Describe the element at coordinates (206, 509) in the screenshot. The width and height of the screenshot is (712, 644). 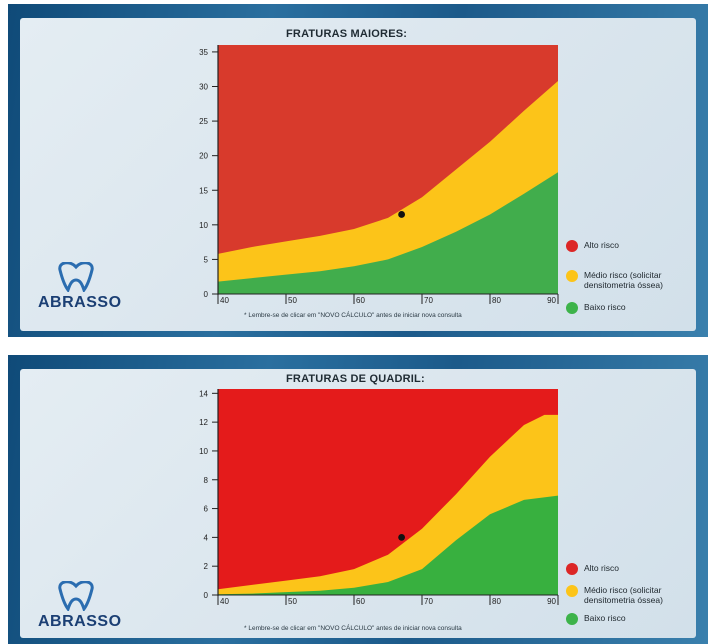
I see `y-tick-label: 6` at that location.